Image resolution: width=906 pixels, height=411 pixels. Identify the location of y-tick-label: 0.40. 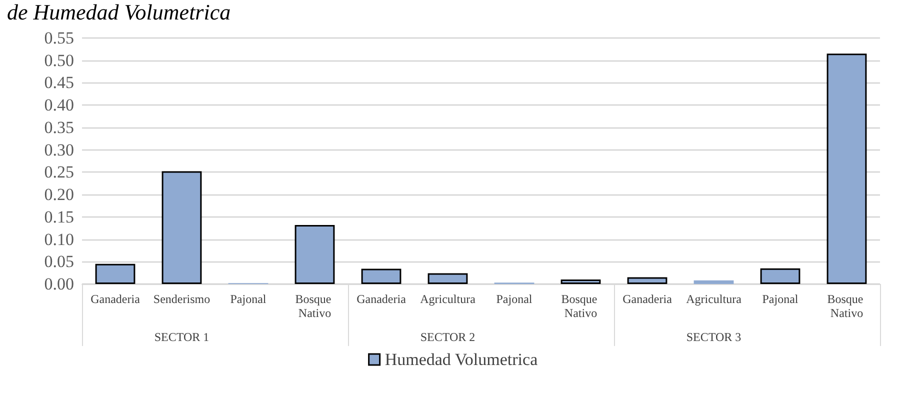
(59, 105).